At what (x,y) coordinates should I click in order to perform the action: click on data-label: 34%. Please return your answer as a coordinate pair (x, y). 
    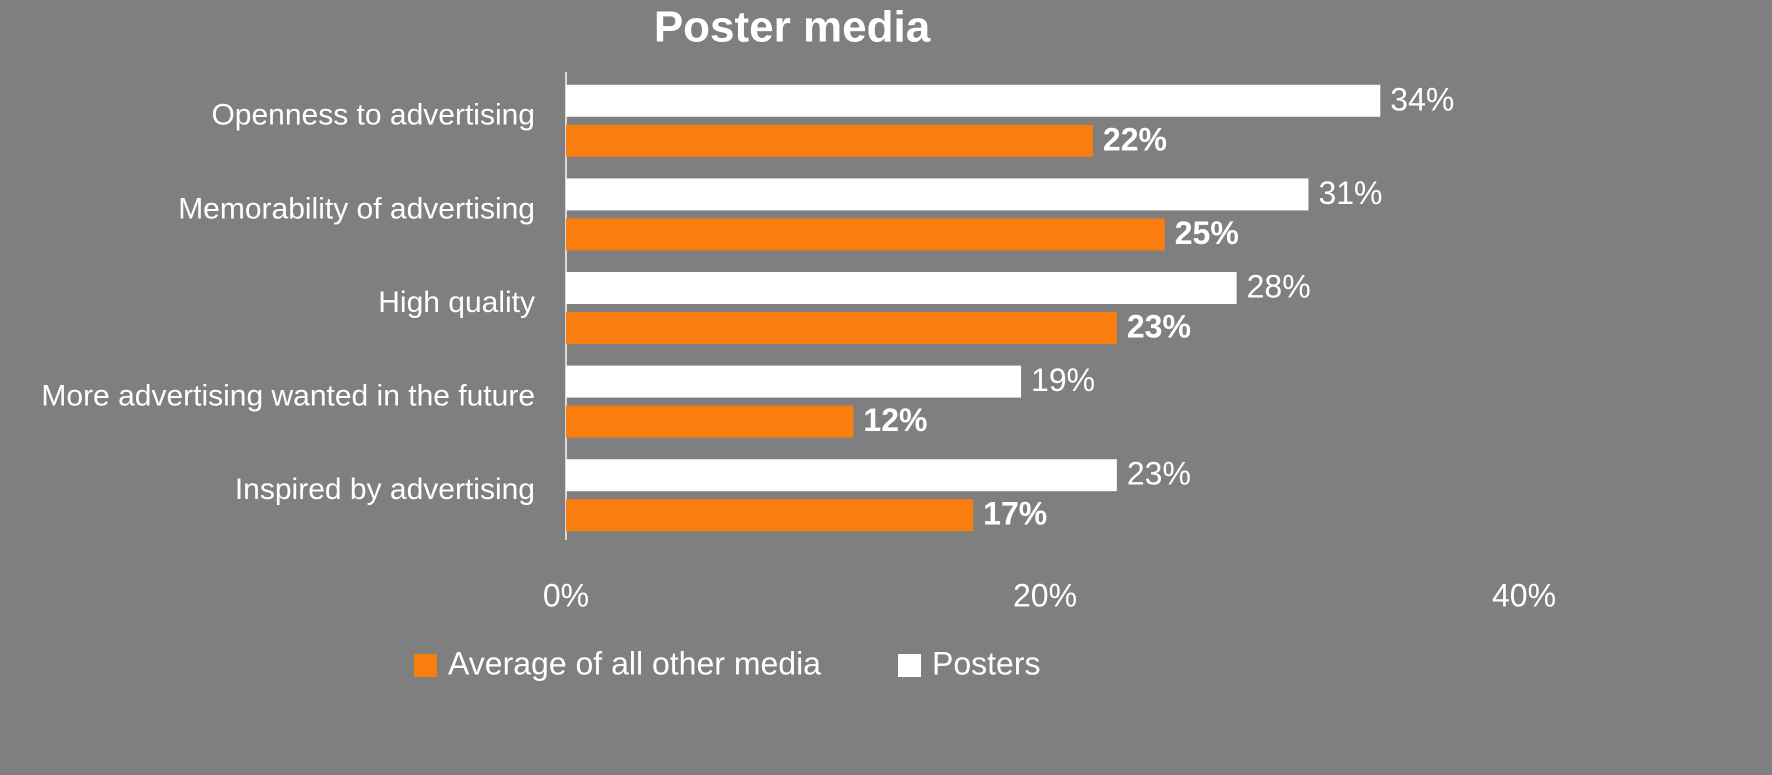
    Looking at the image, I should click on (1422, 99).